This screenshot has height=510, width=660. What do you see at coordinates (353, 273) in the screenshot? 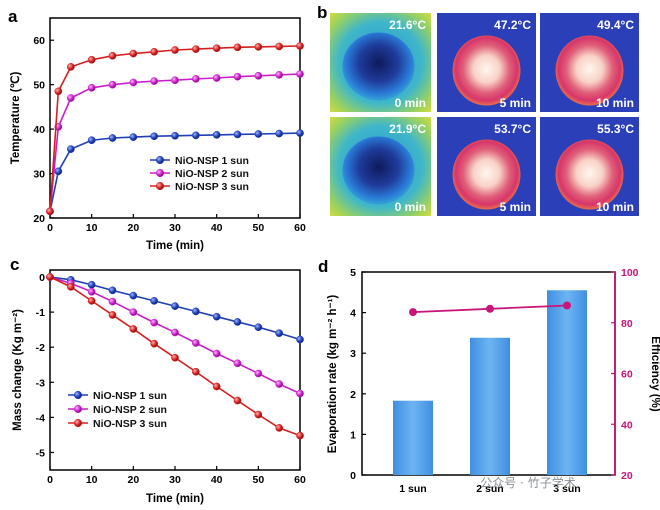
I see `y-tick-label: 5` at bounding box center [353, 273].